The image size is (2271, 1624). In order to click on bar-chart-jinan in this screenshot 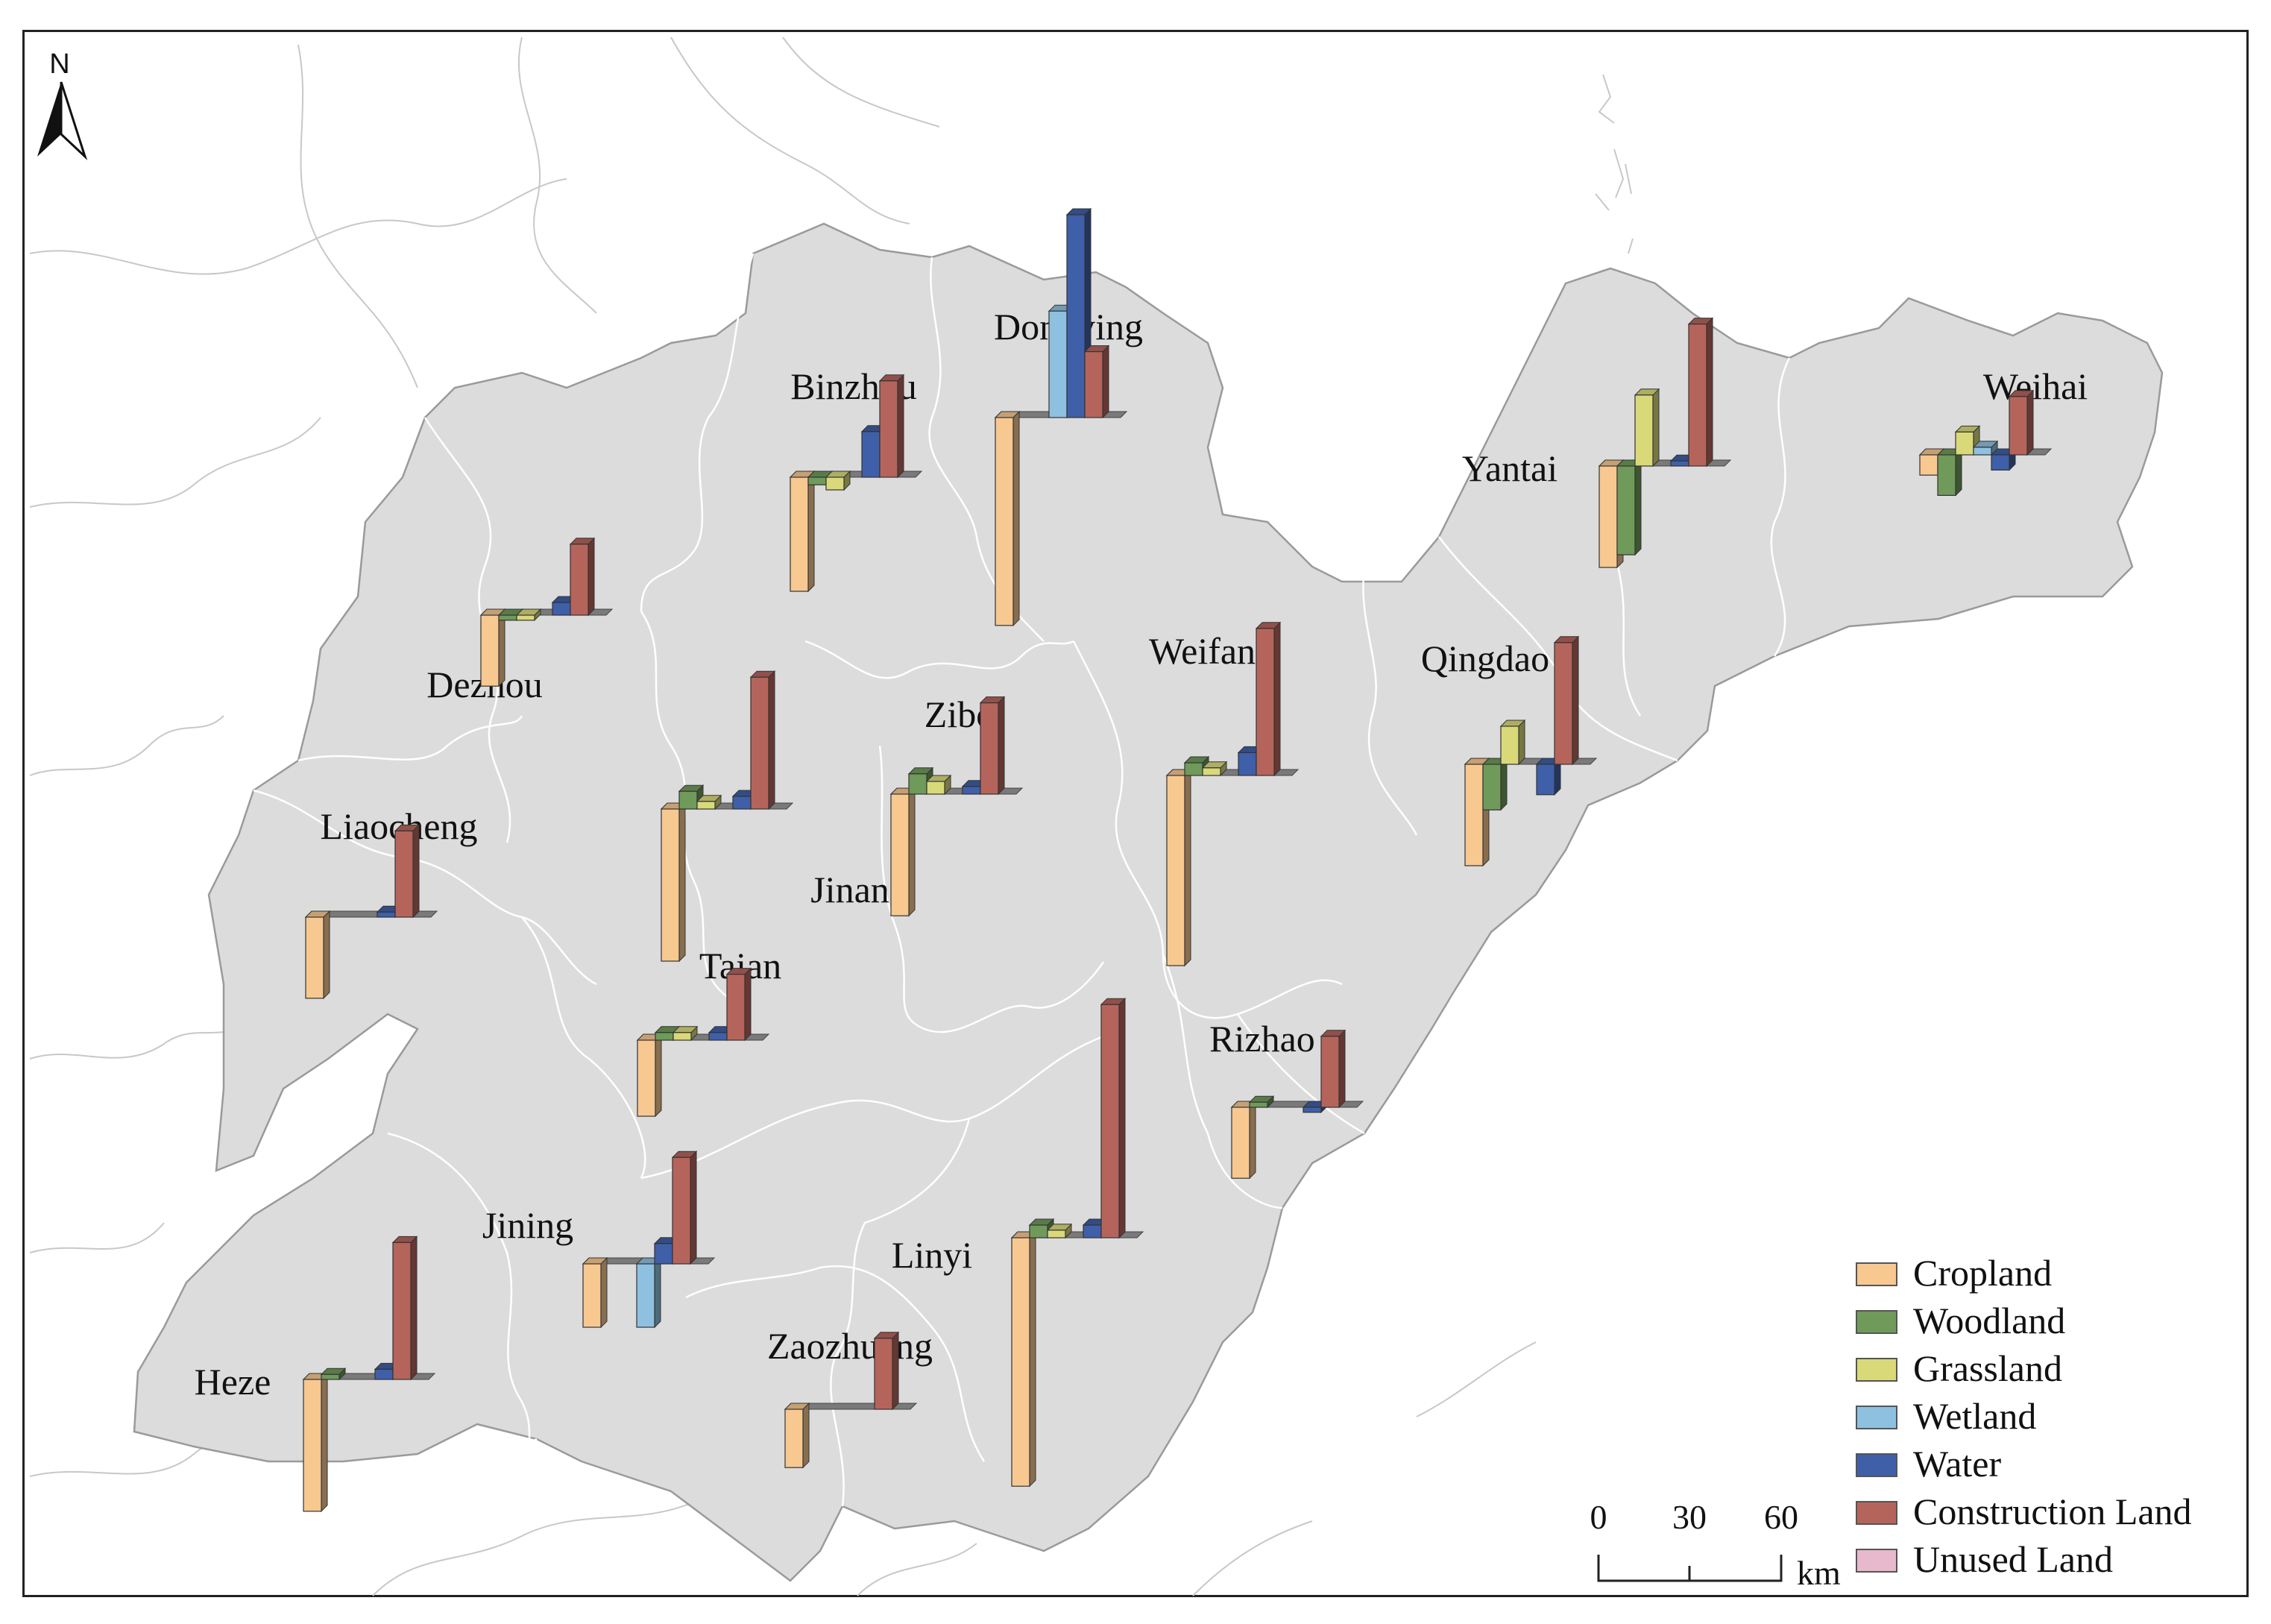, I will do `click(727, 816)`.